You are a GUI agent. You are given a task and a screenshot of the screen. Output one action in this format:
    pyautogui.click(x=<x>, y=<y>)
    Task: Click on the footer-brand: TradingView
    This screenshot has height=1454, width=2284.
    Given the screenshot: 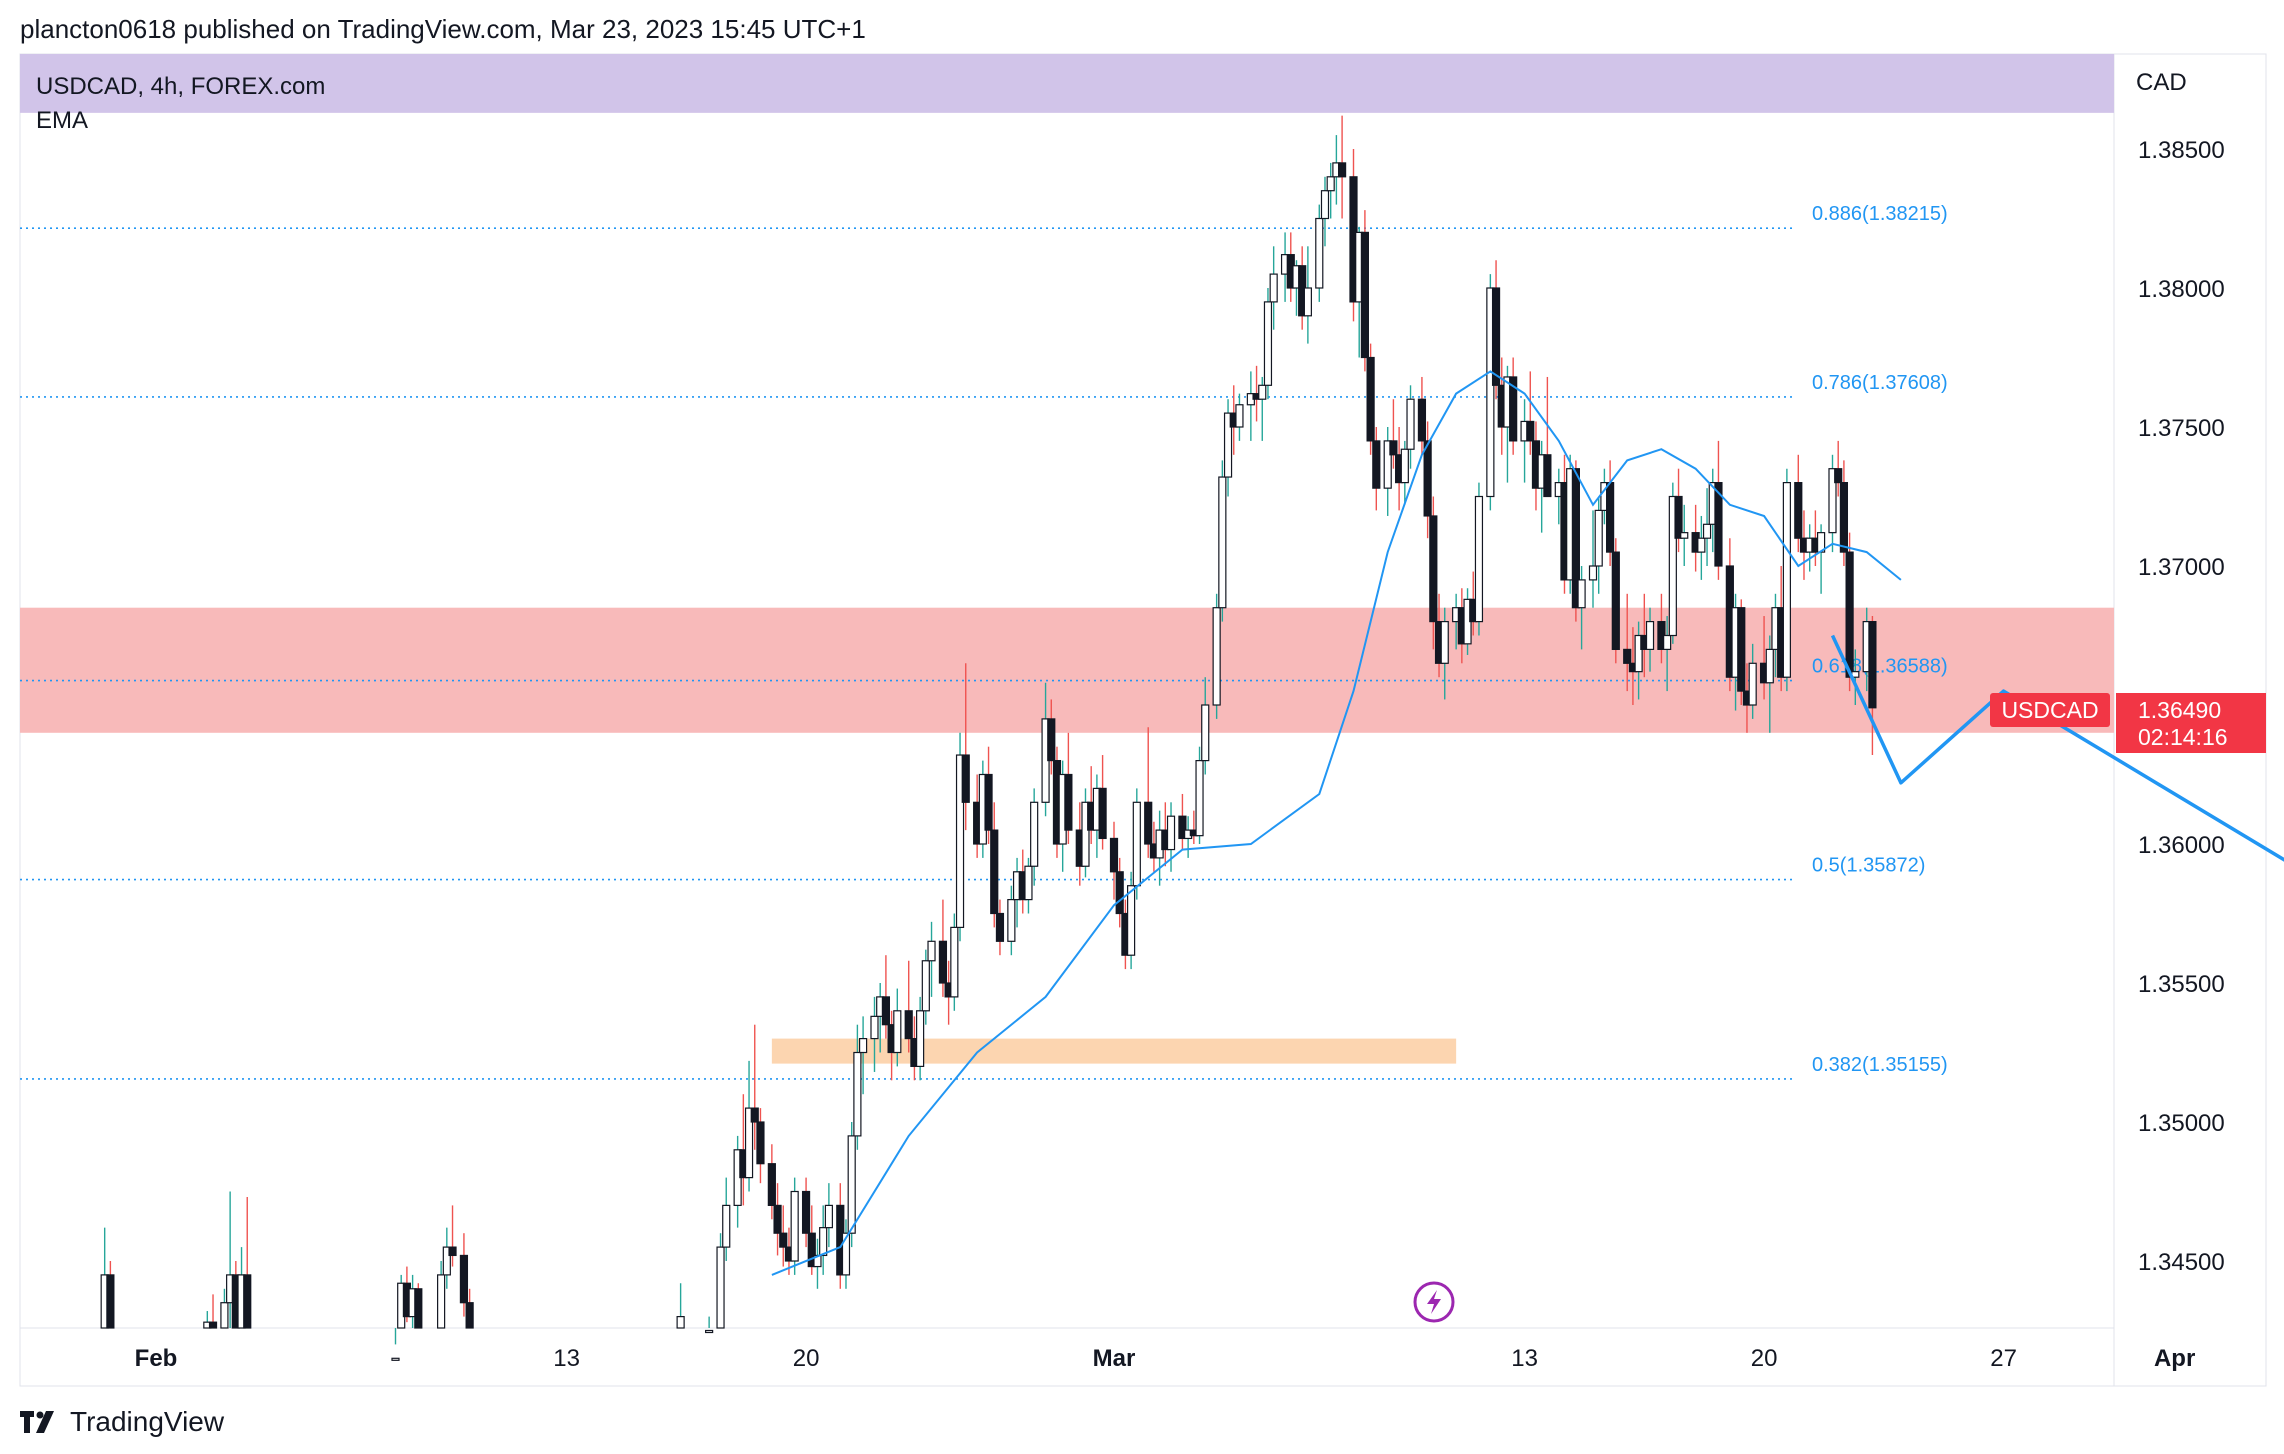 What is the action you would take?
    pyautogui.click(x=122, y=1422)
    